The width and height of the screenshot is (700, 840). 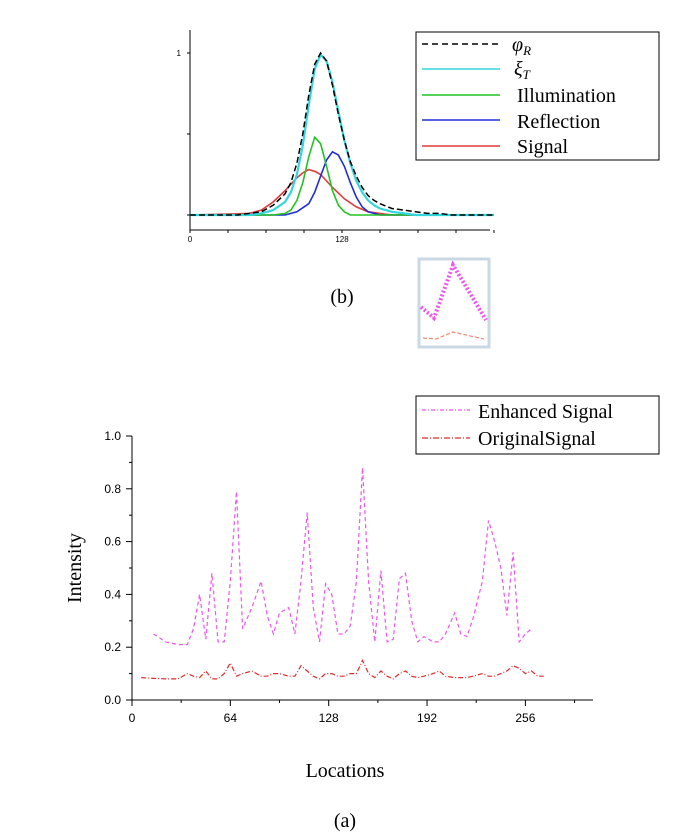 What do you see at coordinates (329, 718) in the screenshot?
I see `chart-a-x-tick-label: 128` at bounding box center [329, 718].